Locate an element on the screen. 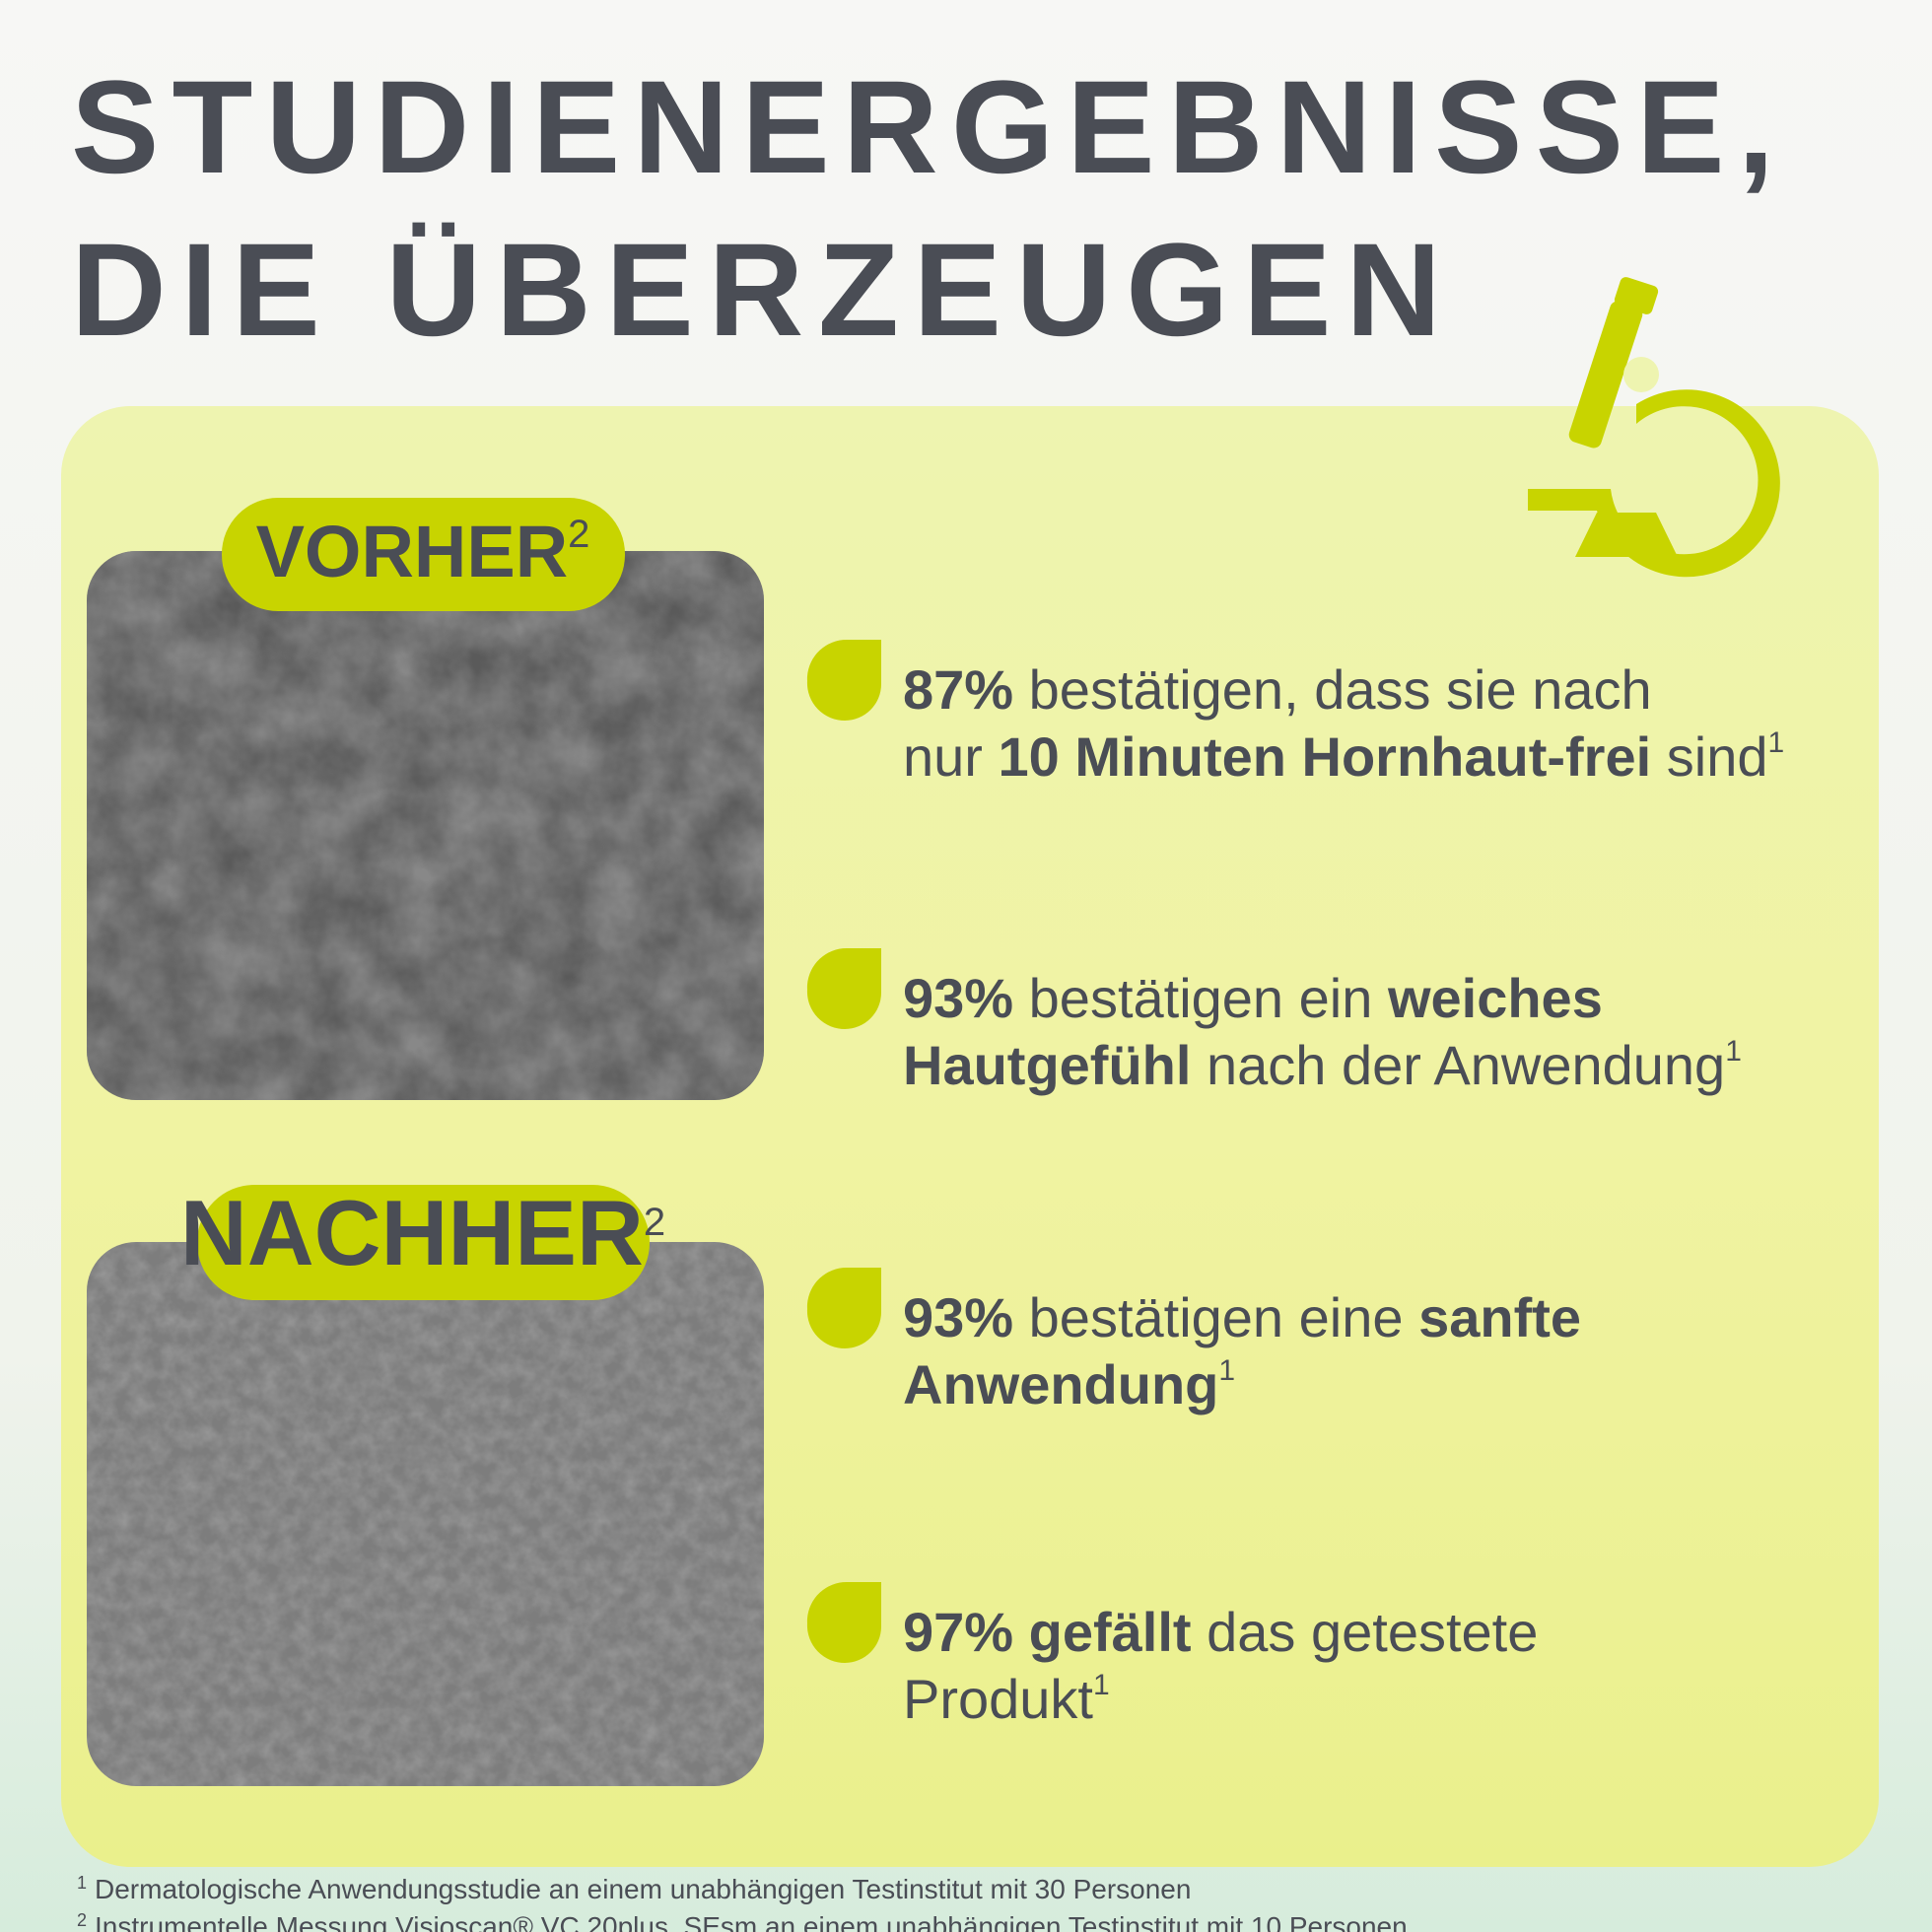 This screenshot has height=1932, width=1932. stat-text: Hautgefühl is located at coordinates (1047, 1065).